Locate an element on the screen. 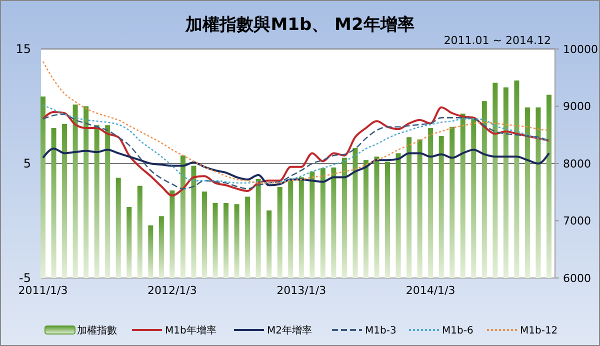 This screenshot has height=346, width=600. legend-label: M1b-3 is located at coordinates (380, 331).